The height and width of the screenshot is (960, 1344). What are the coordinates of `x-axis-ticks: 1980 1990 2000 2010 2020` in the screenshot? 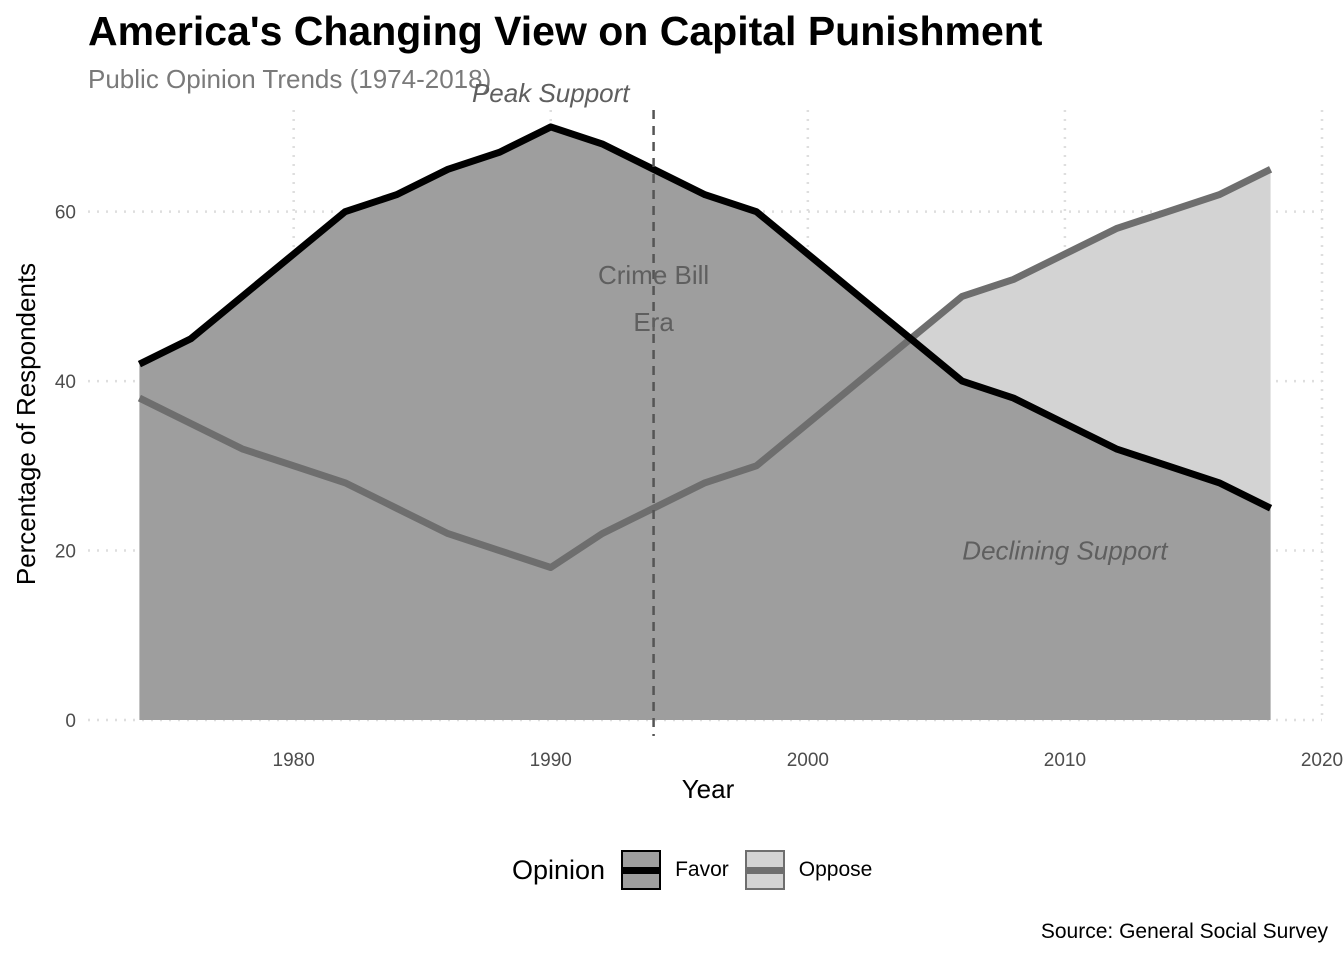 It's located at (808, 760).